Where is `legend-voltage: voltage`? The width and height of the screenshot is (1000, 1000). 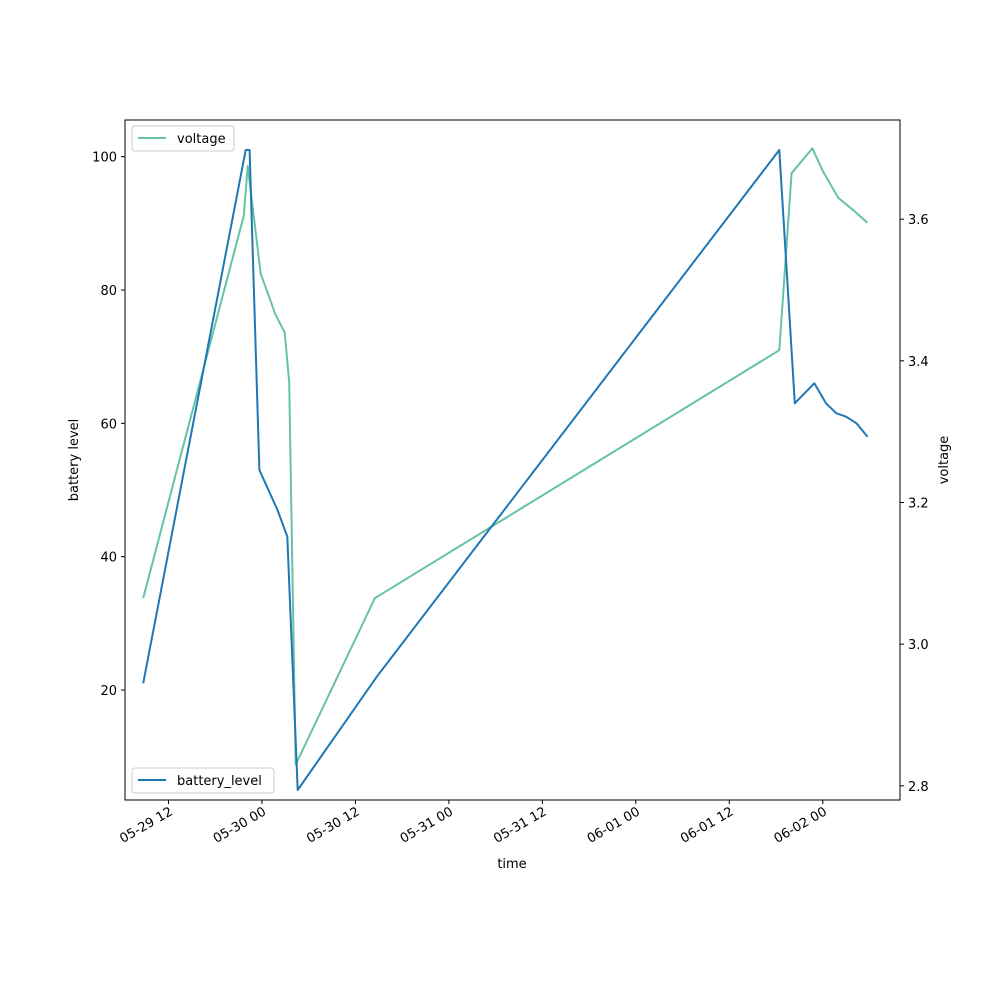 legend-voltage: voltage is located at coordinates (183, 138).